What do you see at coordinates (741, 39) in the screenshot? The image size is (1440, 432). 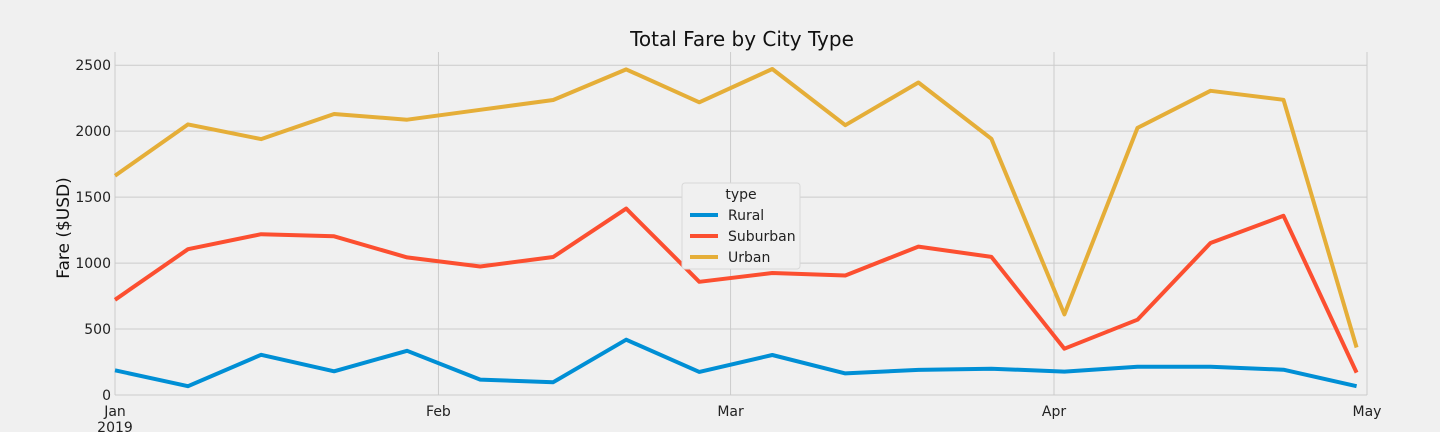 I see `chart-title: Total Fare by City Type` at bounding box center [741, 39].